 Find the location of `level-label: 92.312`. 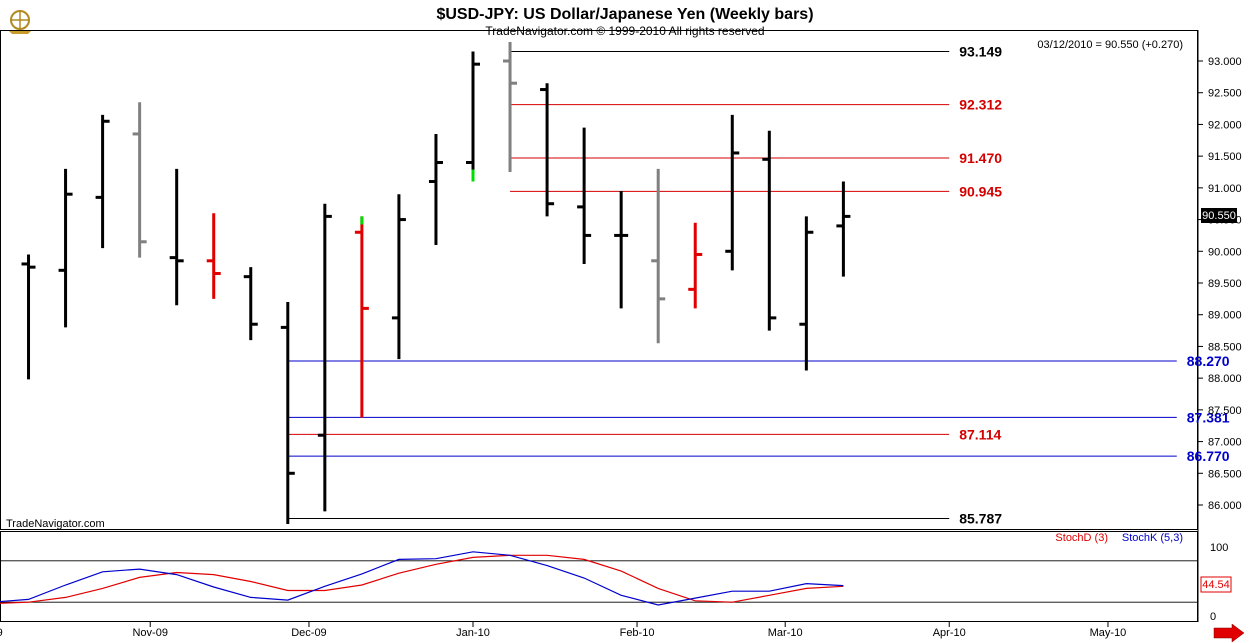

level-label: 92.312 is located at coordinates (980, 105).